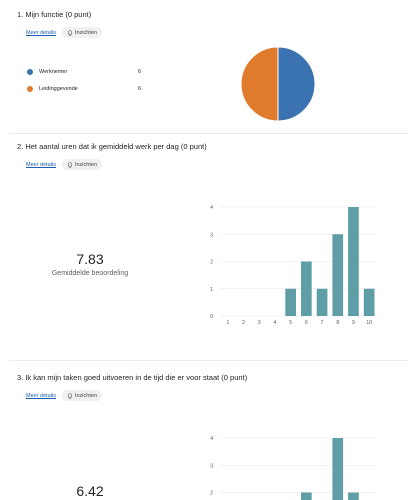 This screenshot has width=419, height=500. What do you see at coordinates (306, 323) in the screenshot?
I see `x-tick-label: 6` at bounding box center [306, 323].